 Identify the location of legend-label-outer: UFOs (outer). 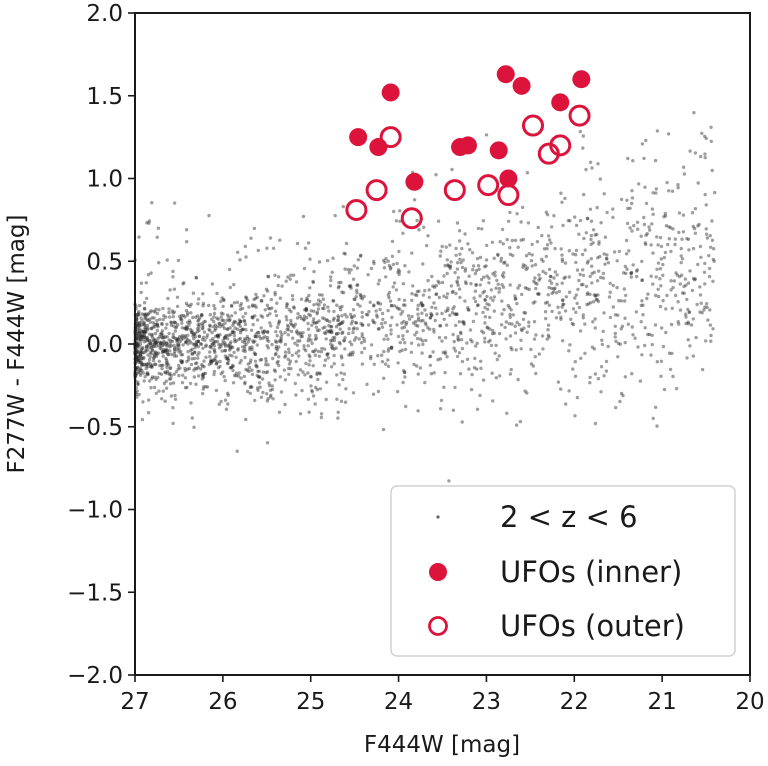
(592, 626).